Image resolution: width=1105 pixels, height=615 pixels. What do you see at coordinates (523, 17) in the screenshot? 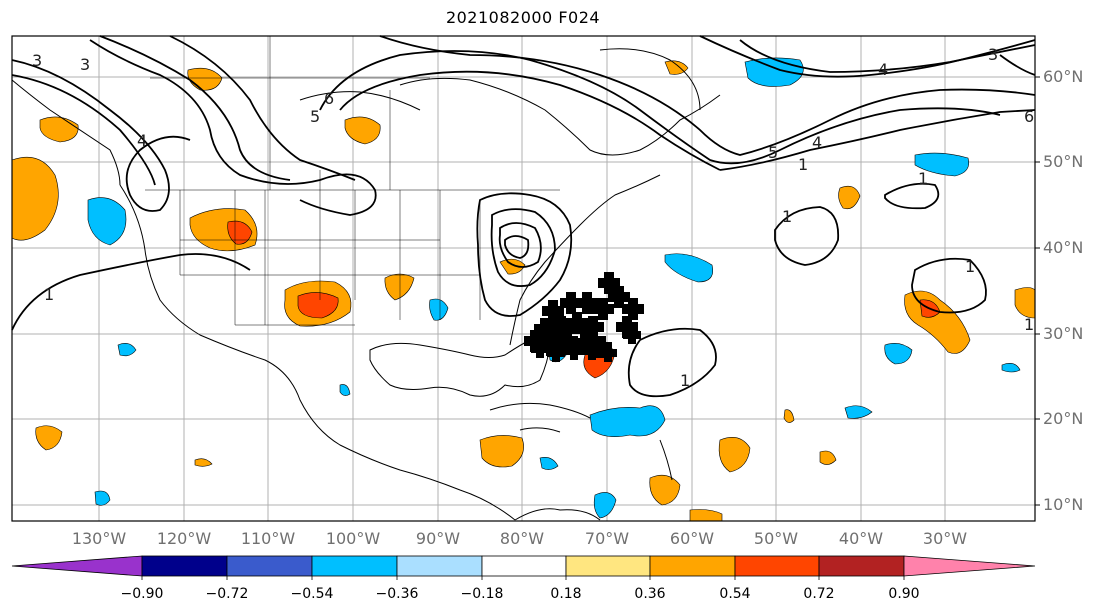
I see `map-title: 2021082000 F024` at bounding box center [523, 17].